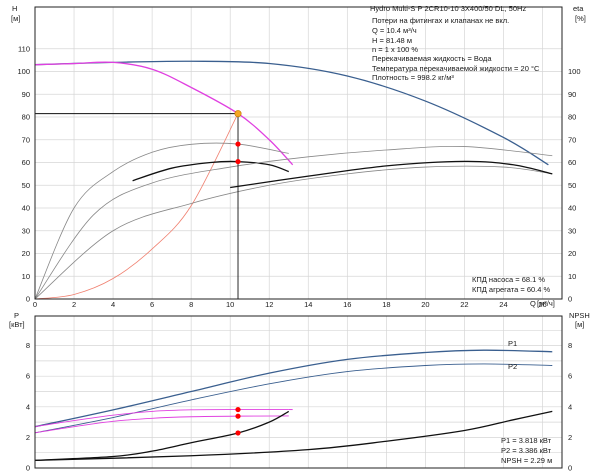 The width and height of the screenshot is (600, 474). I want to click on bottom-markers, so click(238, 421).